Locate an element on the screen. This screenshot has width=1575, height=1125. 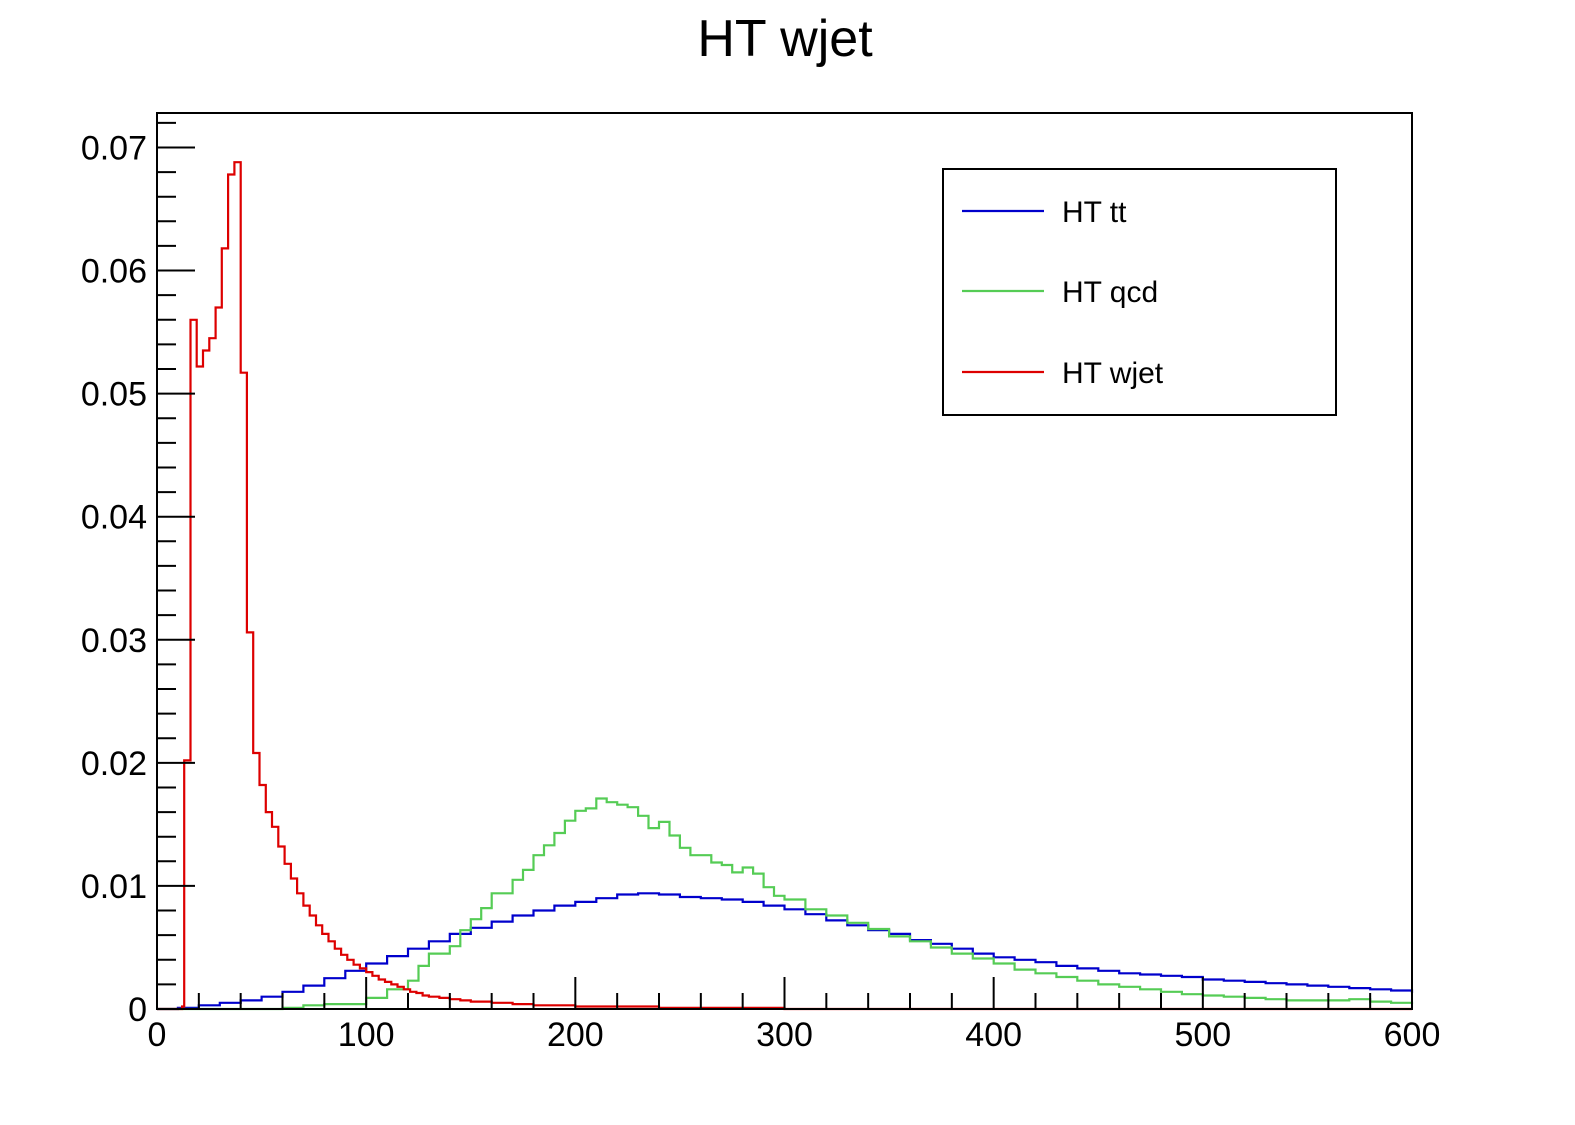
y-axis: 0 0.01 0.02 0.03 0.04 0.05 0.06 0.07 is located at coordinates (138, 575).